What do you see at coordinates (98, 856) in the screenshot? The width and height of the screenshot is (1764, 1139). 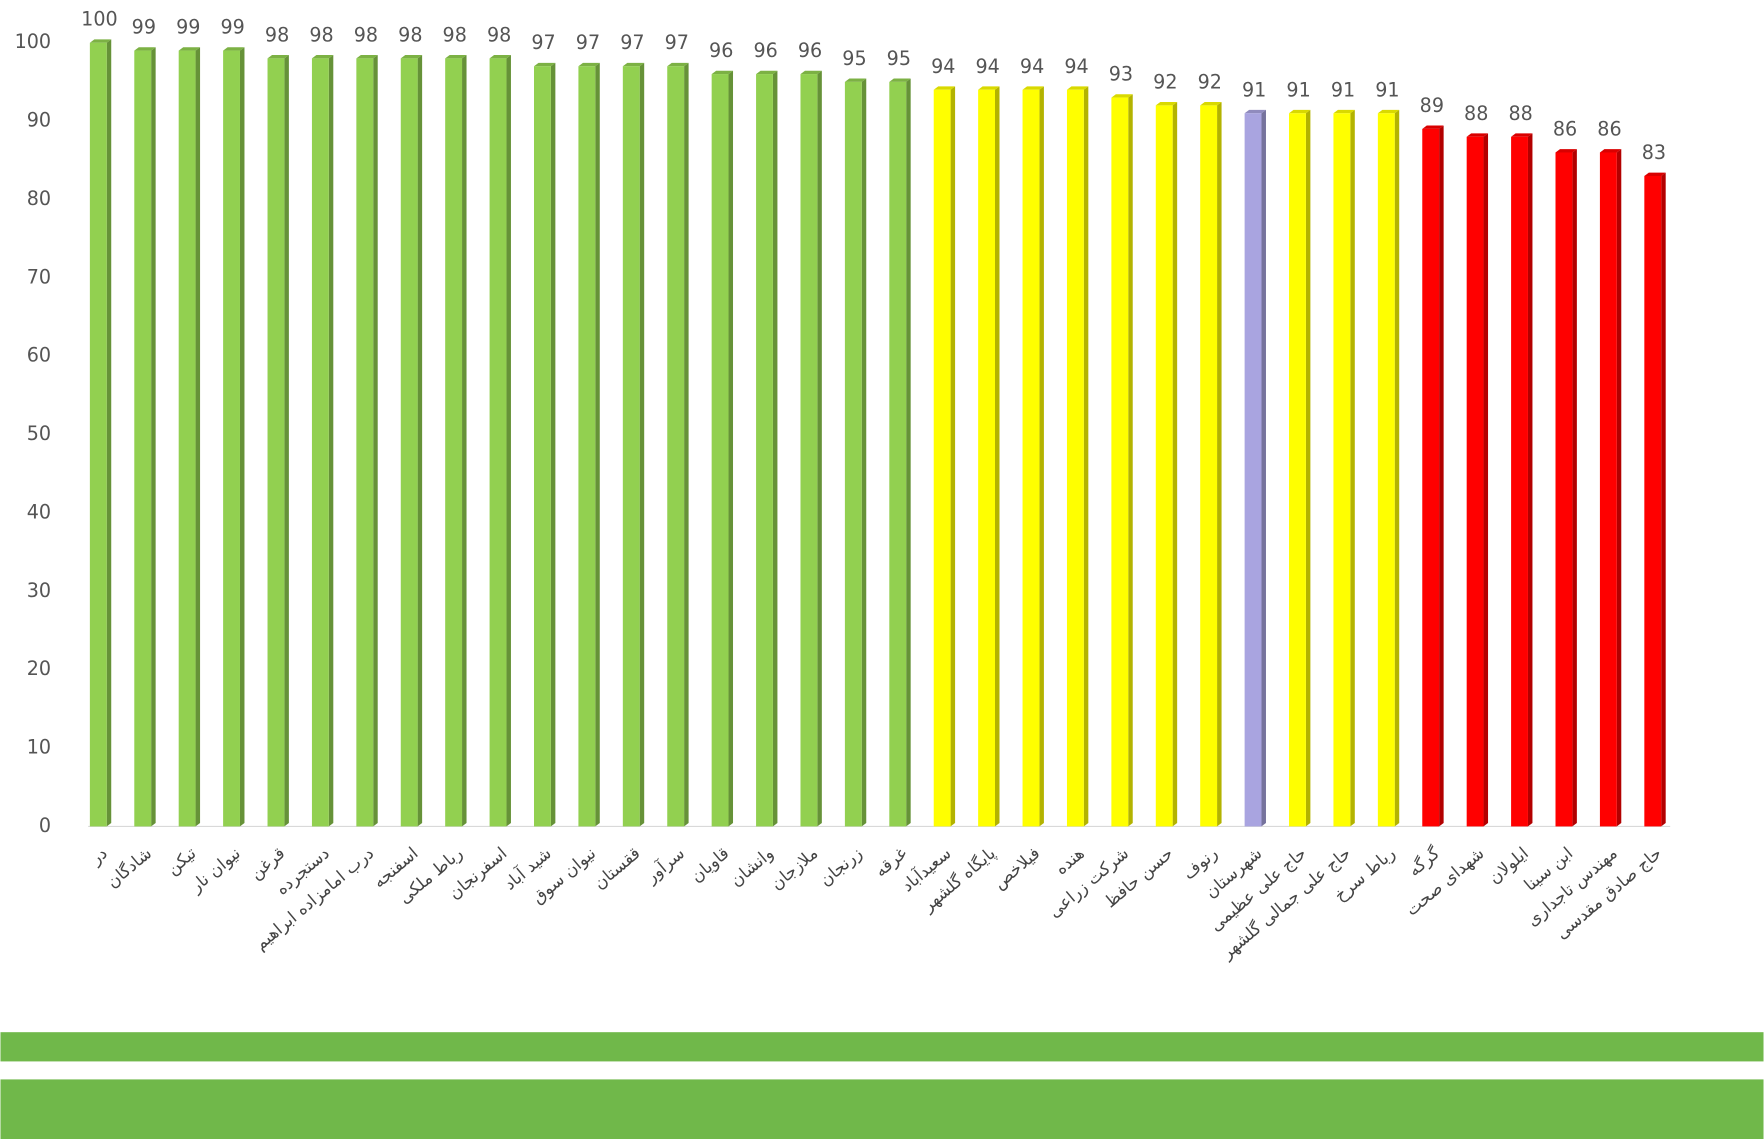 I see `x-tick-label: در` at bounding box center [98, 856].